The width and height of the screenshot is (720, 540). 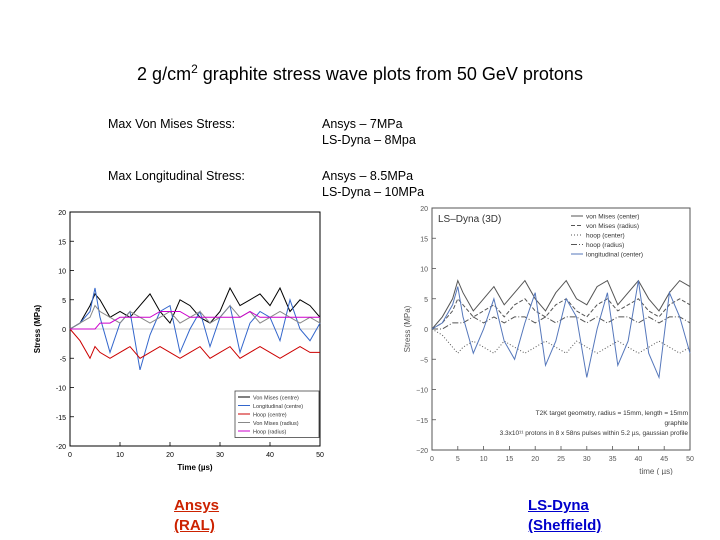 What do you see at coordinates (565, 525) in the screenshot?
I see `lsdyna-caption-line2: (Sheffield)` at bounding box center [565, 525].